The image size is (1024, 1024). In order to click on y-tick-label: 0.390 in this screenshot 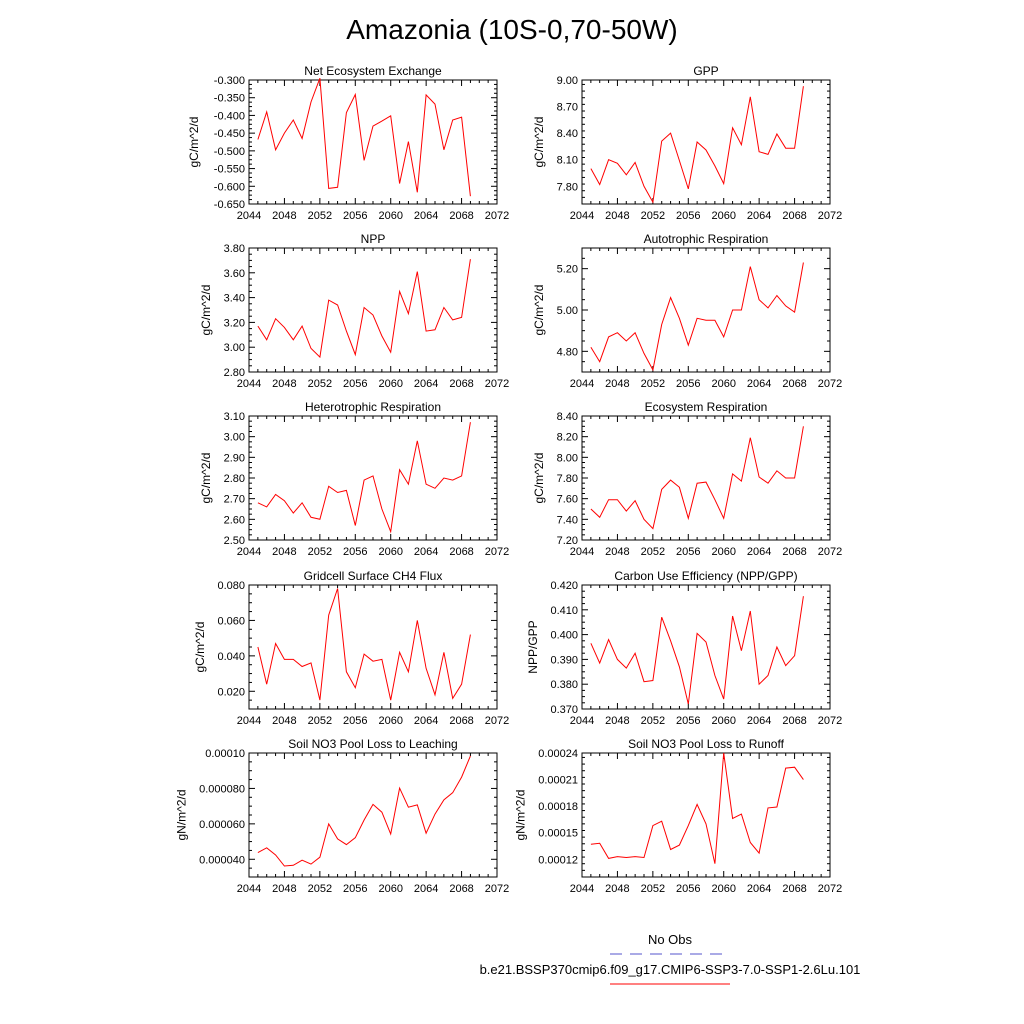, I will do `click(564, 660)`.